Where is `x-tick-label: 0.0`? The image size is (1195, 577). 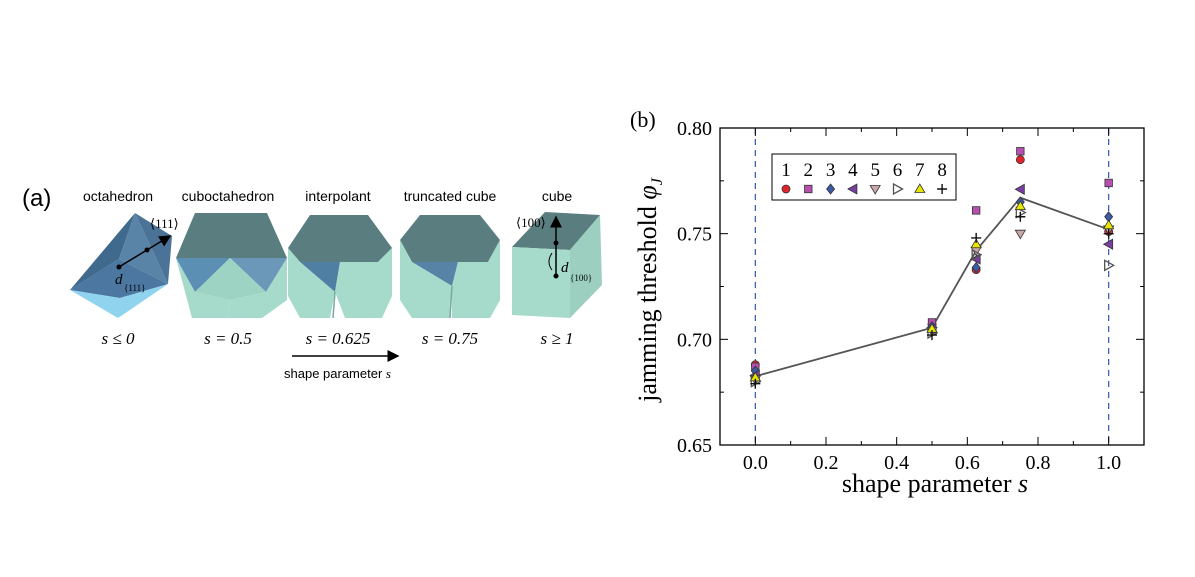
x-tick-label: 0.0 is located at coordinates (755, 463).